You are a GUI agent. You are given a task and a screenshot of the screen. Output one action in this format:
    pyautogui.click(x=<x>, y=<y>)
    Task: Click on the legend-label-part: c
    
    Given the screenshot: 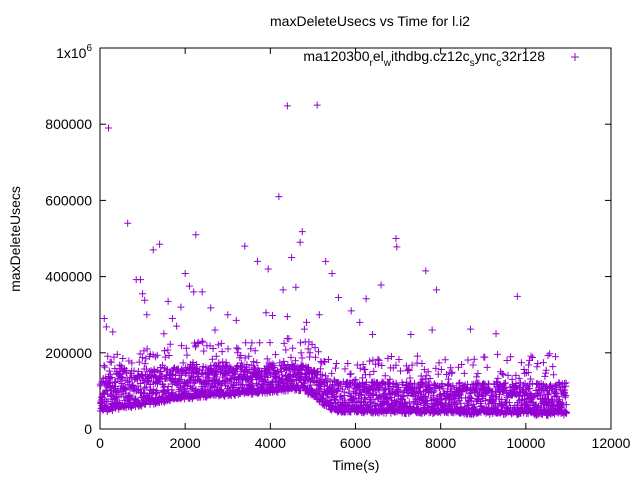 What is the action you would take?
    pyautogui.click(x=498, y=63)
    